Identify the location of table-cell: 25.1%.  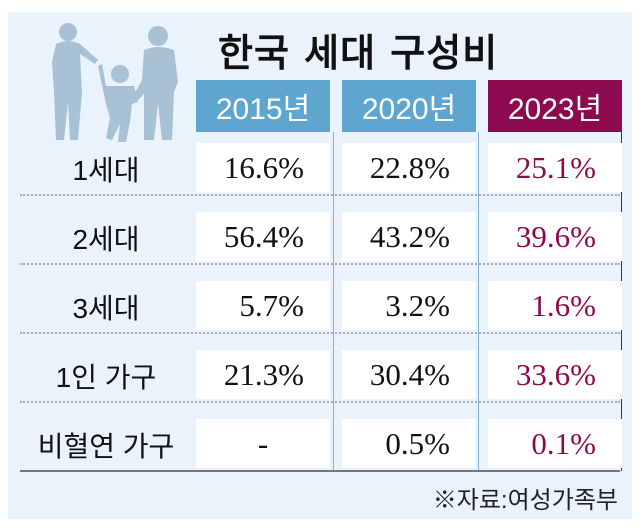
(555, 167).